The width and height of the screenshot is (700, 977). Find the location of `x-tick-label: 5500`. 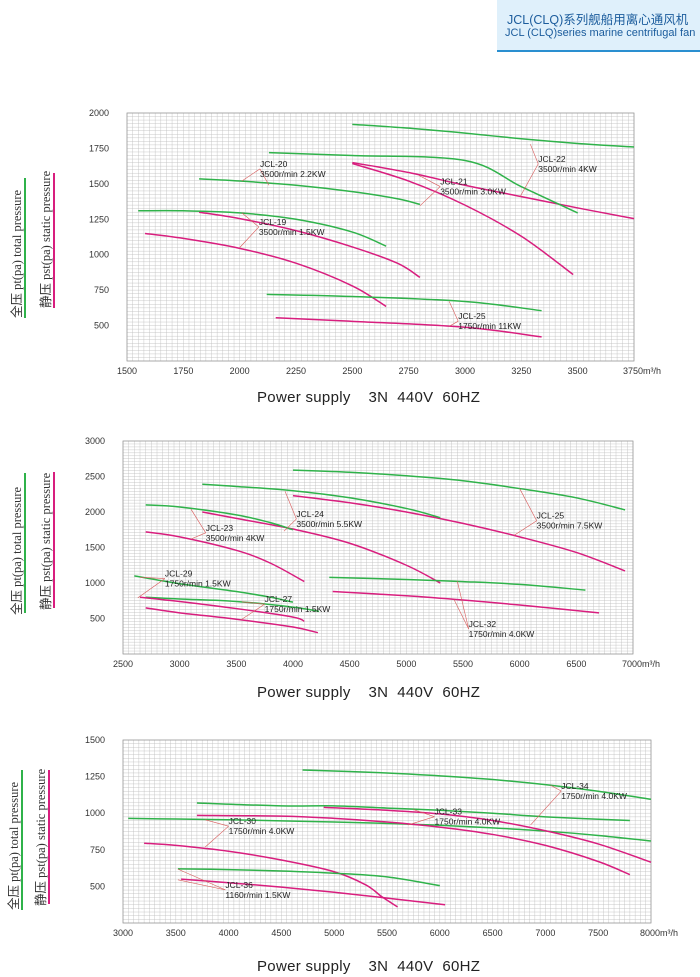

x-tick-label: 5500 is located at coordinates (387, 933).